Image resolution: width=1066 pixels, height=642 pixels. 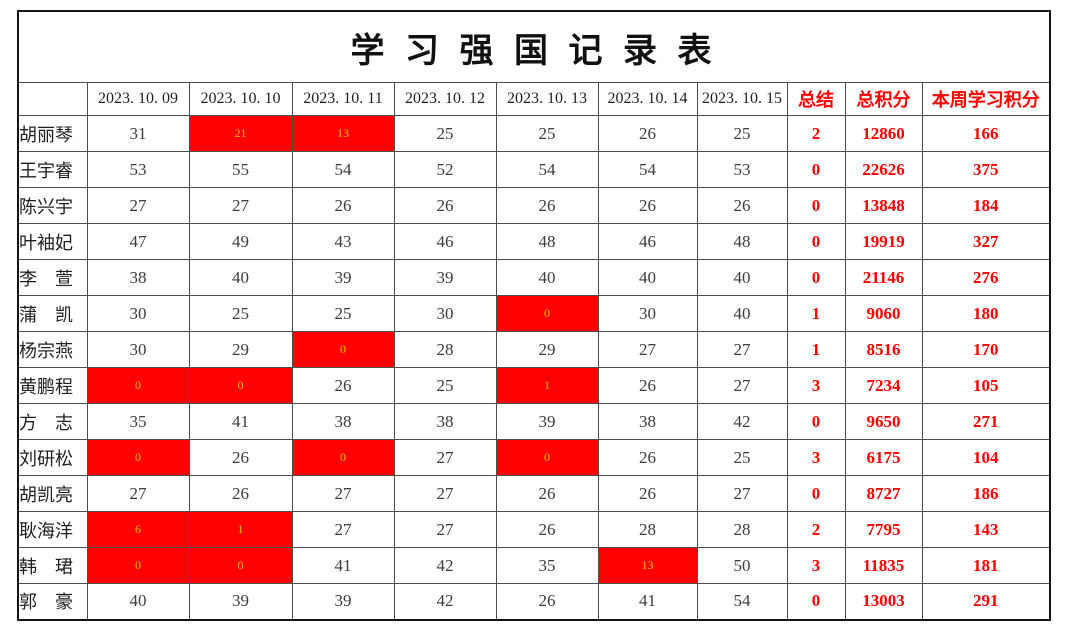 What do you see at coordinates (534, 385) in the screenshot?
I see `table-row: 黄鹏程 0 0 26 25 1 26 27 3 7234 105` at bounding box center [534, 385].